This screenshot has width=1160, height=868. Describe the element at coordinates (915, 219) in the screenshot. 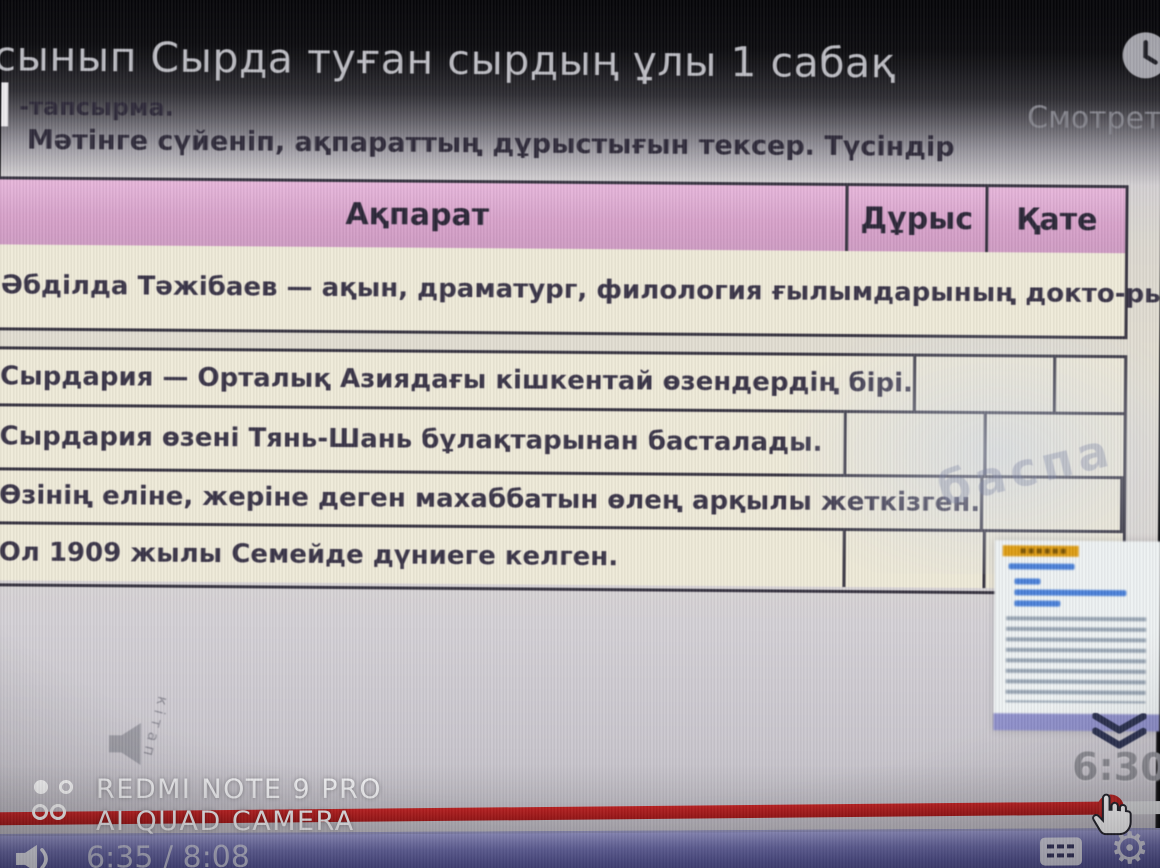

I see `header-cell-durys: Дұрыс` at that location.